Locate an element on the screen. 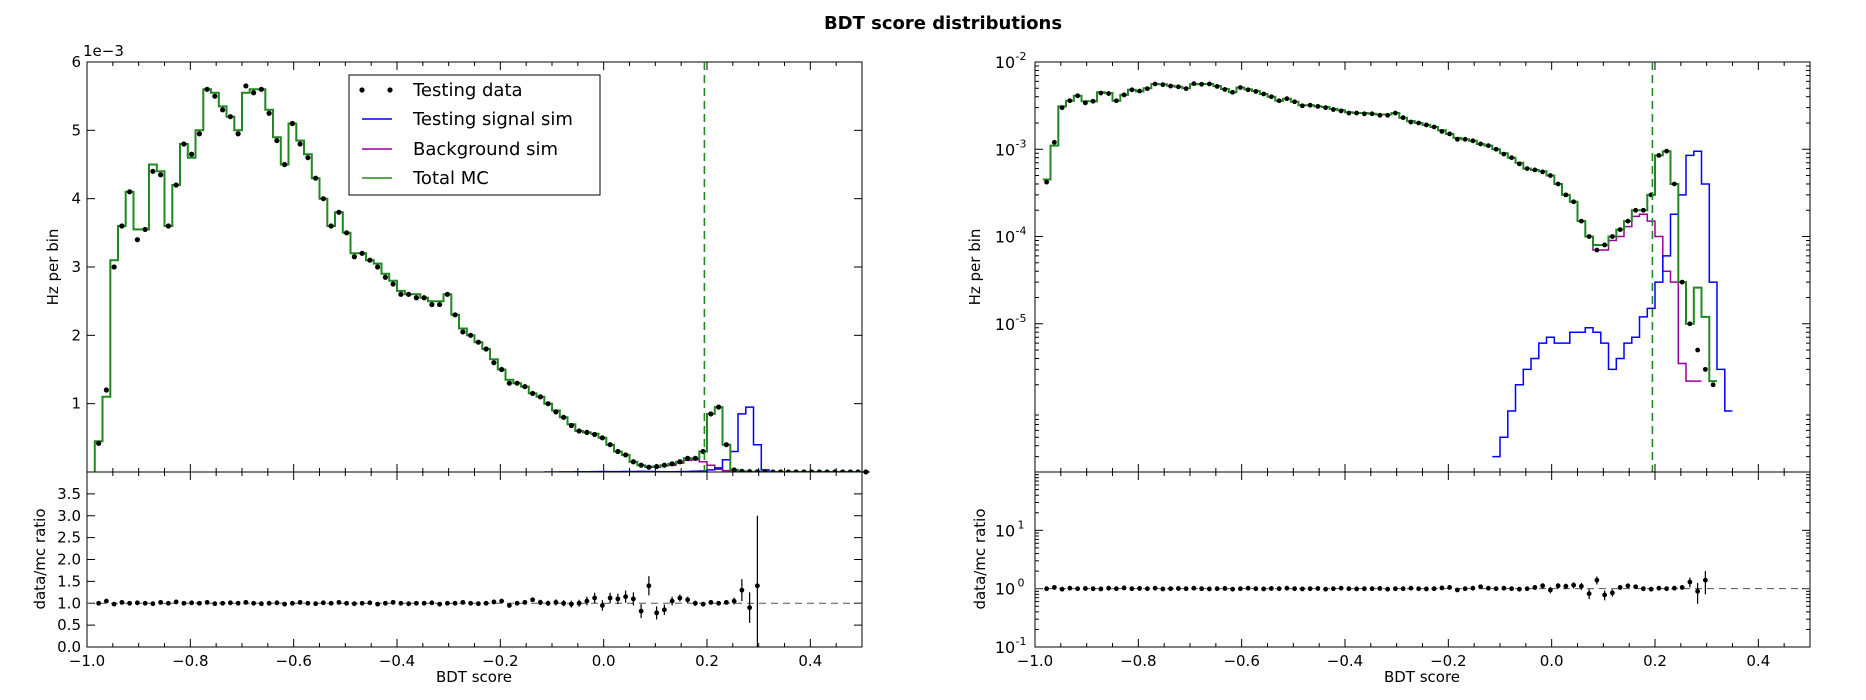  x-tick-label: −0.4 is located at coordinates (1345, 661).